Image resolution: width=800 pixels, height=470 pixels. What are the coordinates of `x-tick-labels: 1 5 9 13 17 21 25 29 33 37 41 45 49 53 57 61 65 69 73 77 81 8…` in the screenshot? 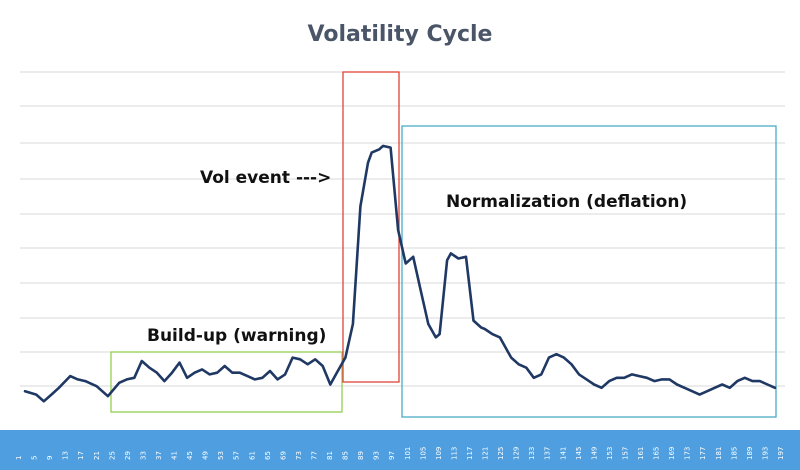 It's located at (400, 453).